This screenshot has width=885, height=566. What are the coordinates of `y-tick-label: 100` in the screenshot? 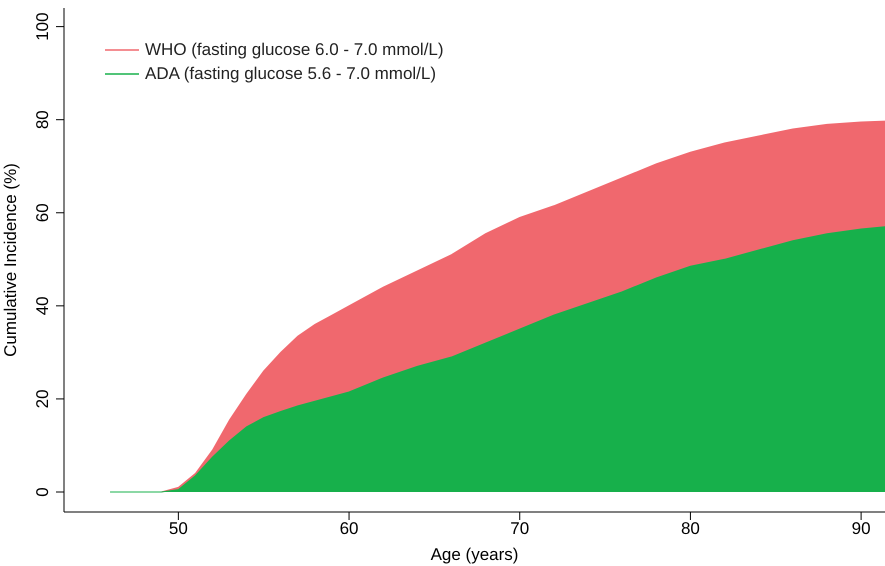 It's located at (42, 26).